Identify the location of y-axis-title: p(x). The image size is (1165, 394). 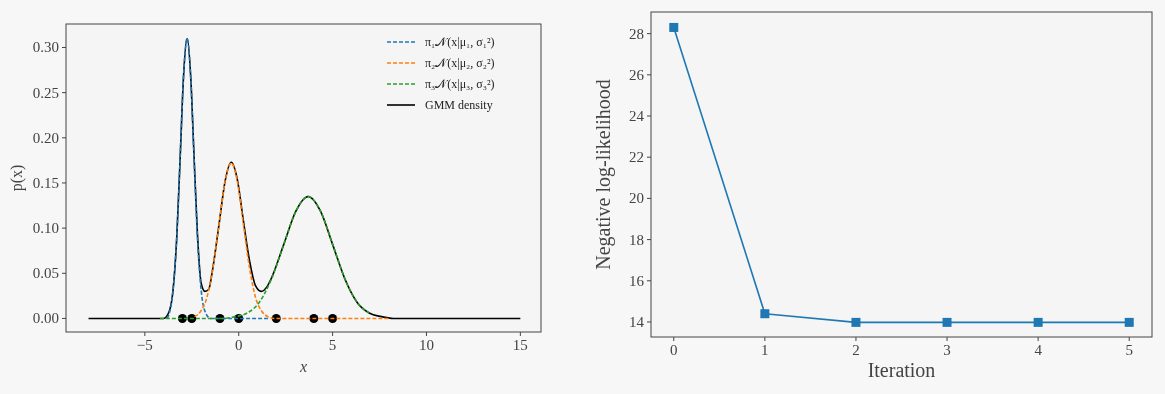
(17, 178).